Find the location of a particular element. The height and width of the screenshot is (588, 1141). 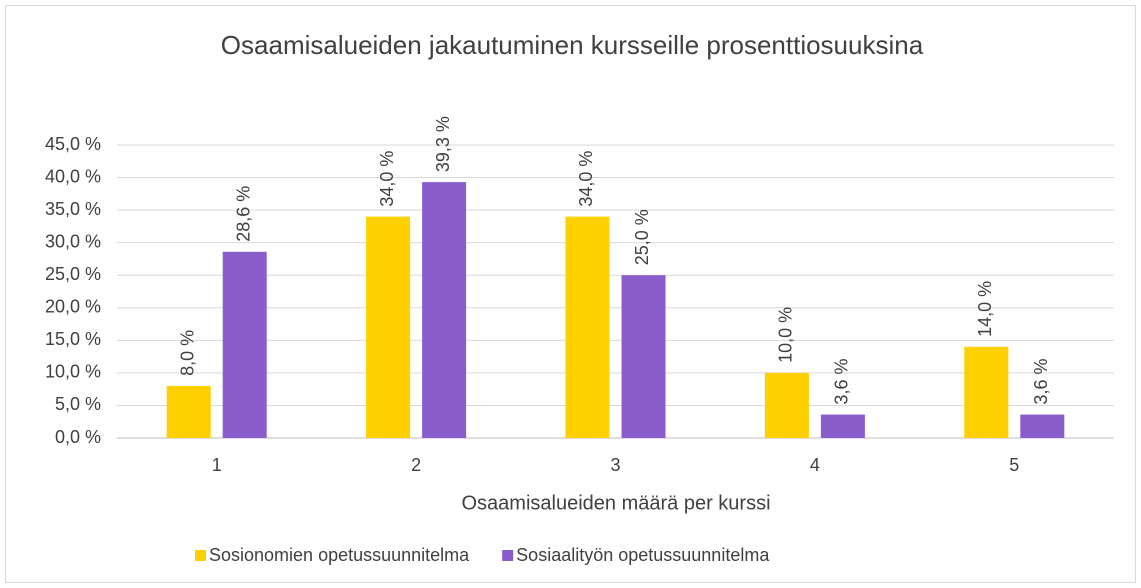

y-tick-label: 15,0 % is located at coordinates (73, 339).